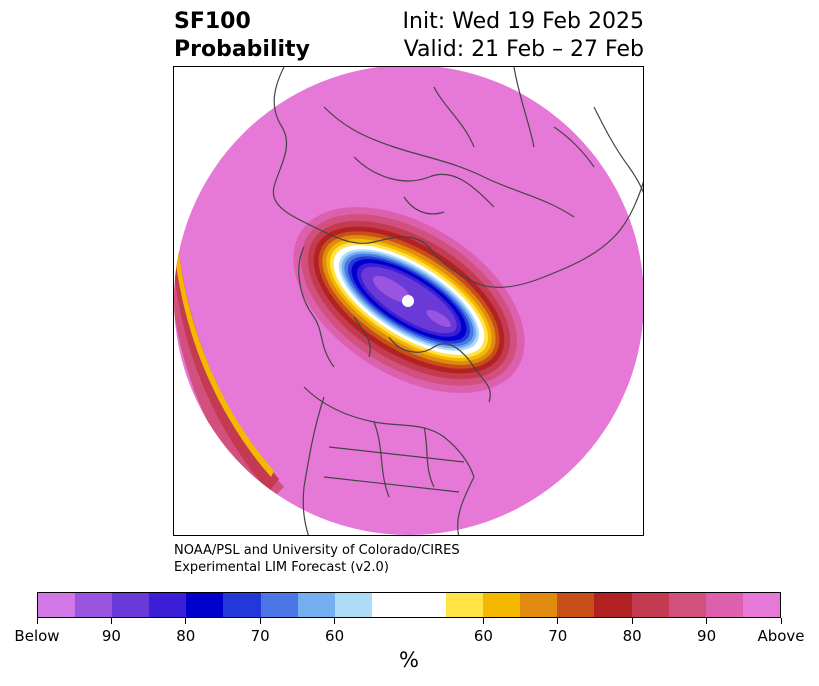 This screenshot has width=819, height=686. I want to click on init-date: Init: Wed 19 Feb 2025, so click(523, 21).